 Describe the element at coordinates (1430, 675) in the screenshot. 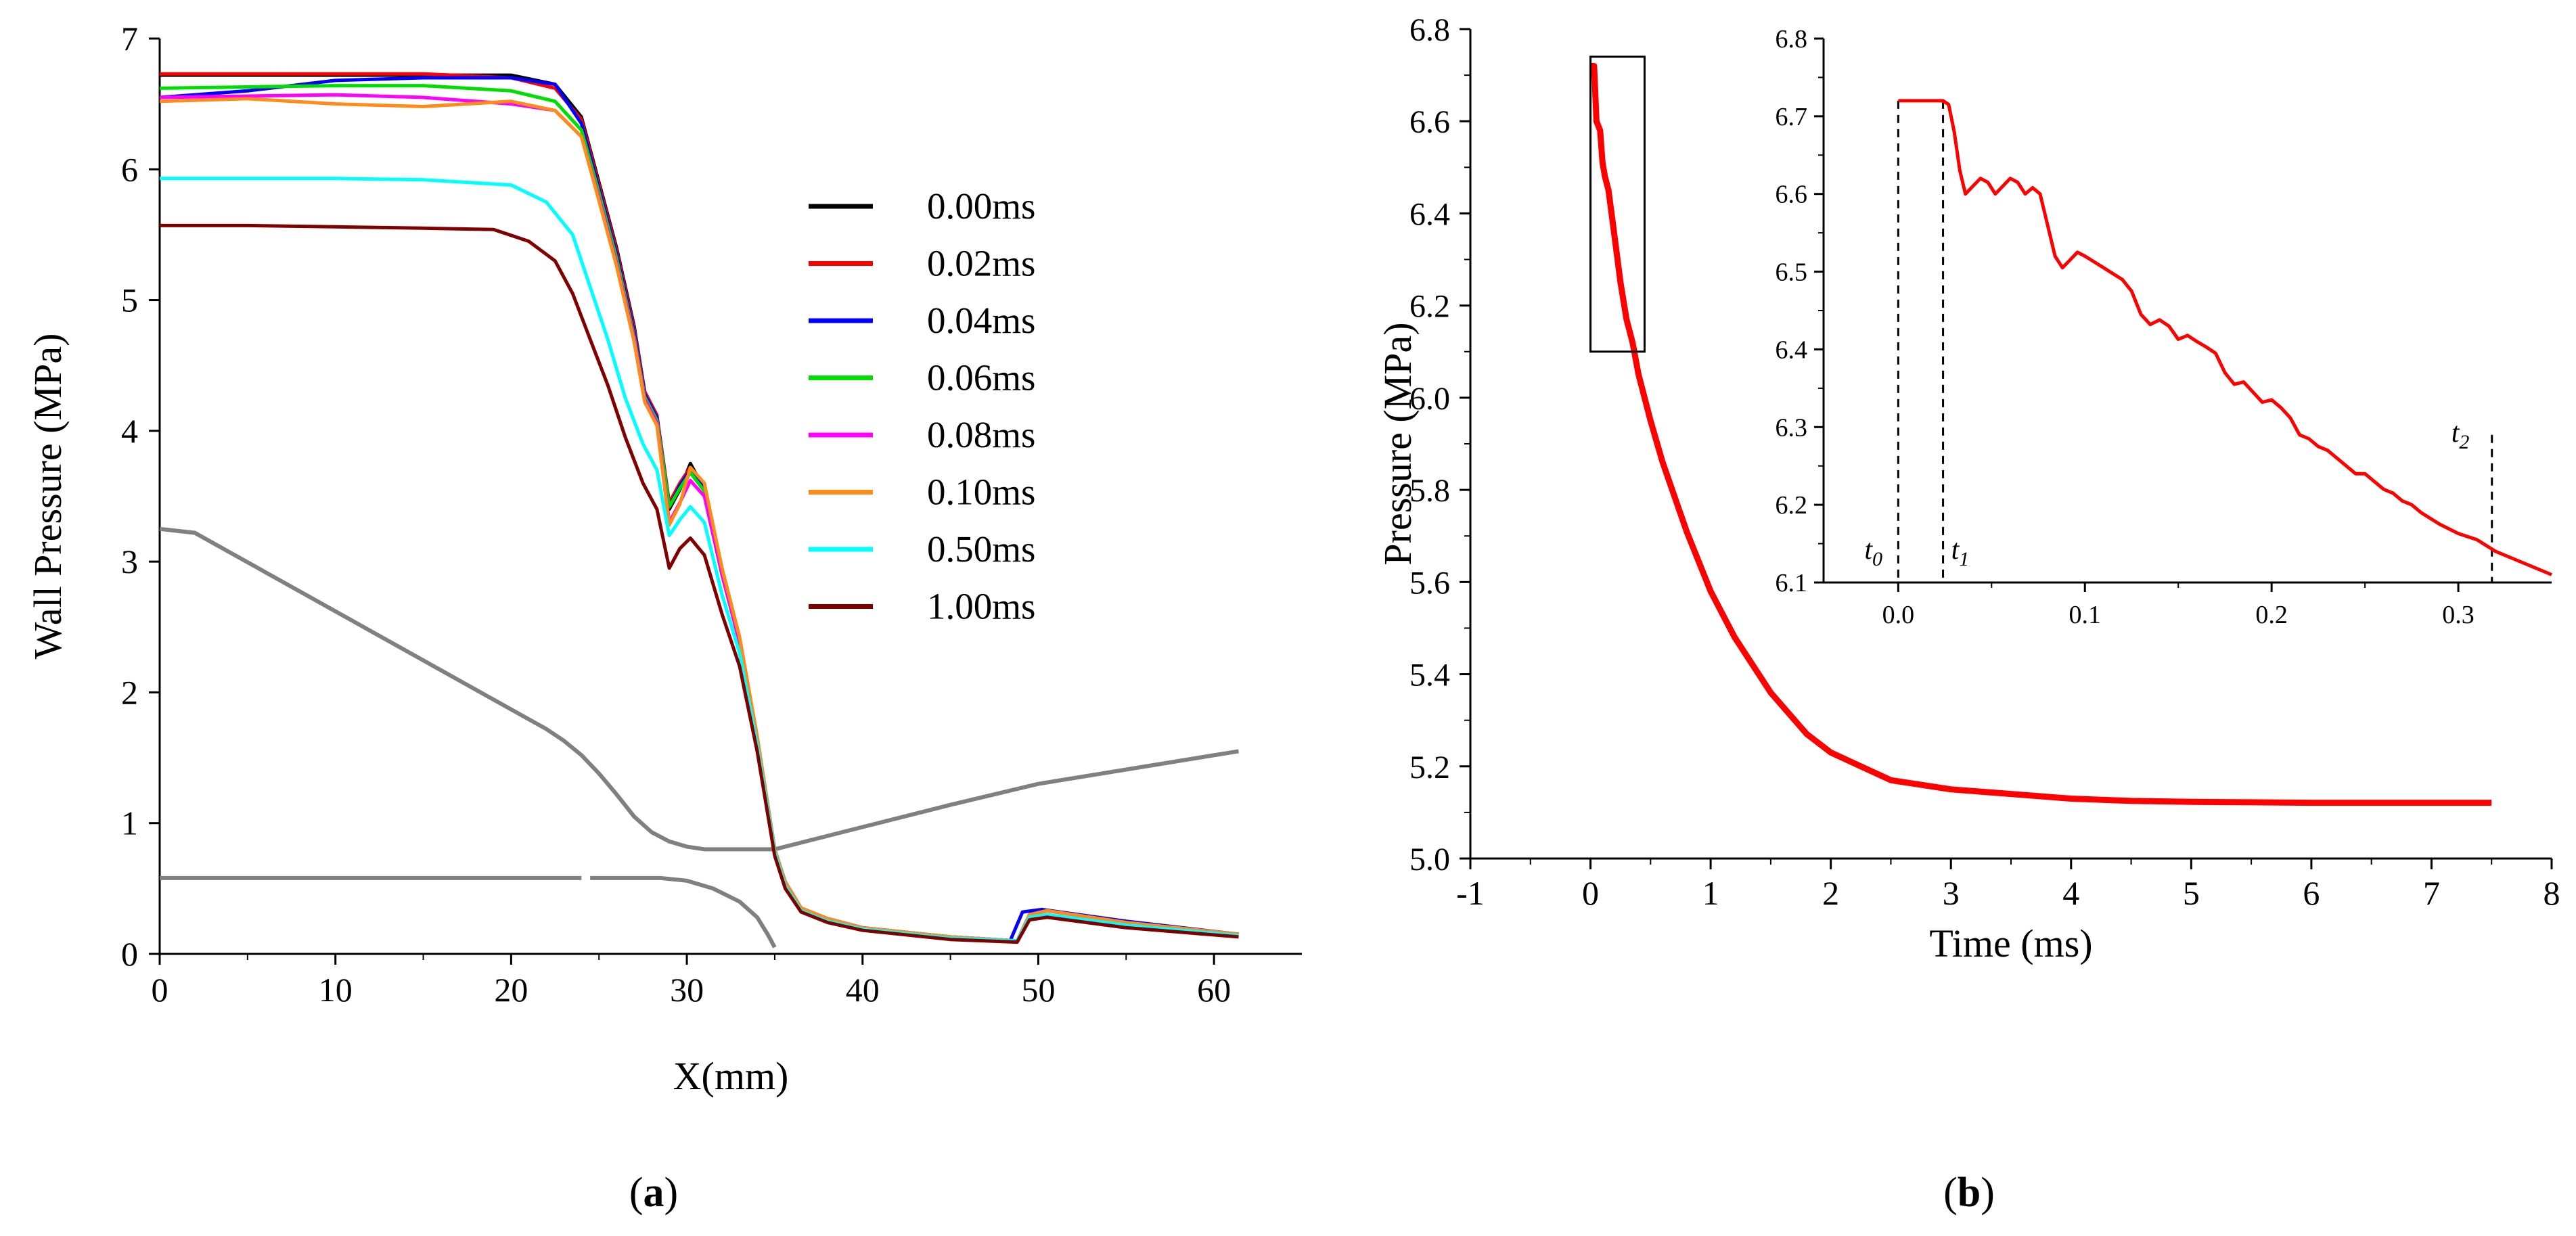

I see `panel-b-y-tick-label: 5.4` at that location.